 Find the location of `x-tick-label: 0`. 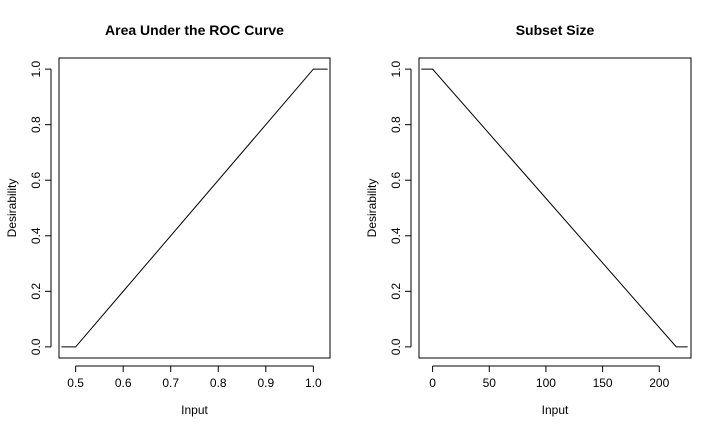

x-tick-label: 0 is located at coordinates (432, 383).